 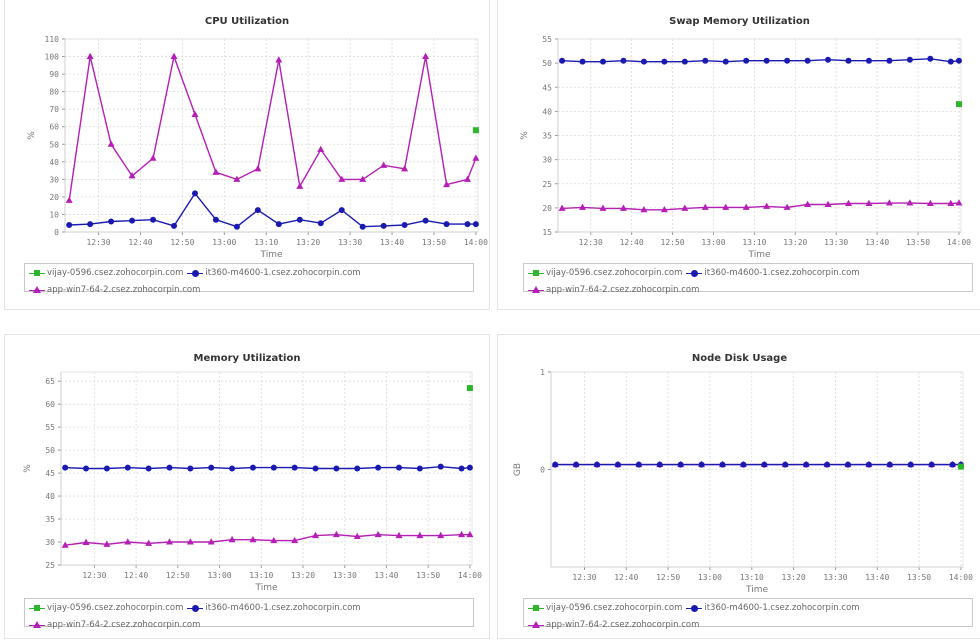 I want to click on y-tick-label: 45, so click(x=50, y=473).